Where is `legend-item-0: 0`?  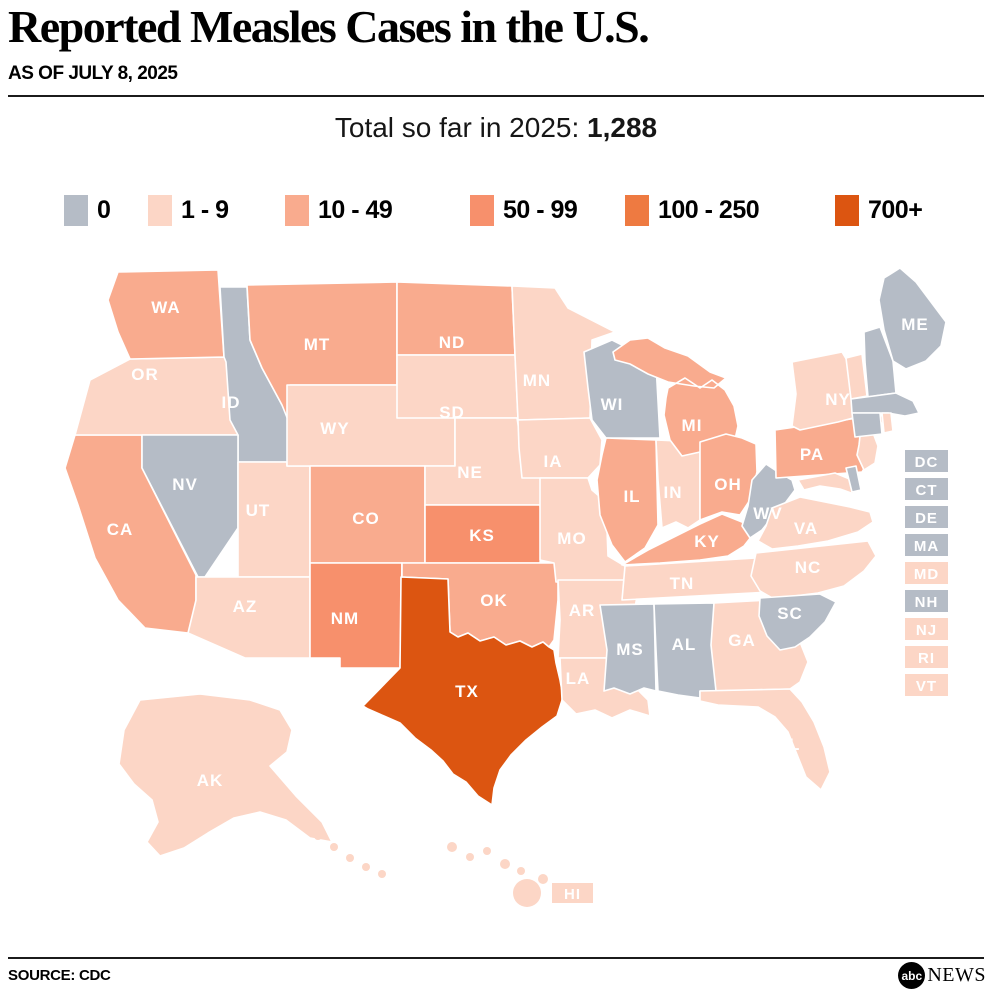
legend-item-0: 0 is located at coordinates (87, 210).